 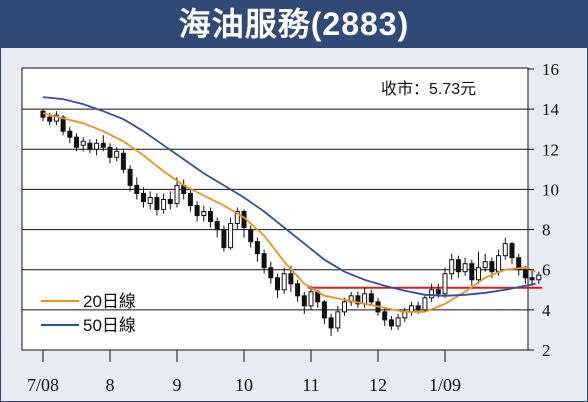 What do you see at coordinates (550, 149) in the screenshot?
I see `y-tick-label: 12` at bounding box center [550, 149].